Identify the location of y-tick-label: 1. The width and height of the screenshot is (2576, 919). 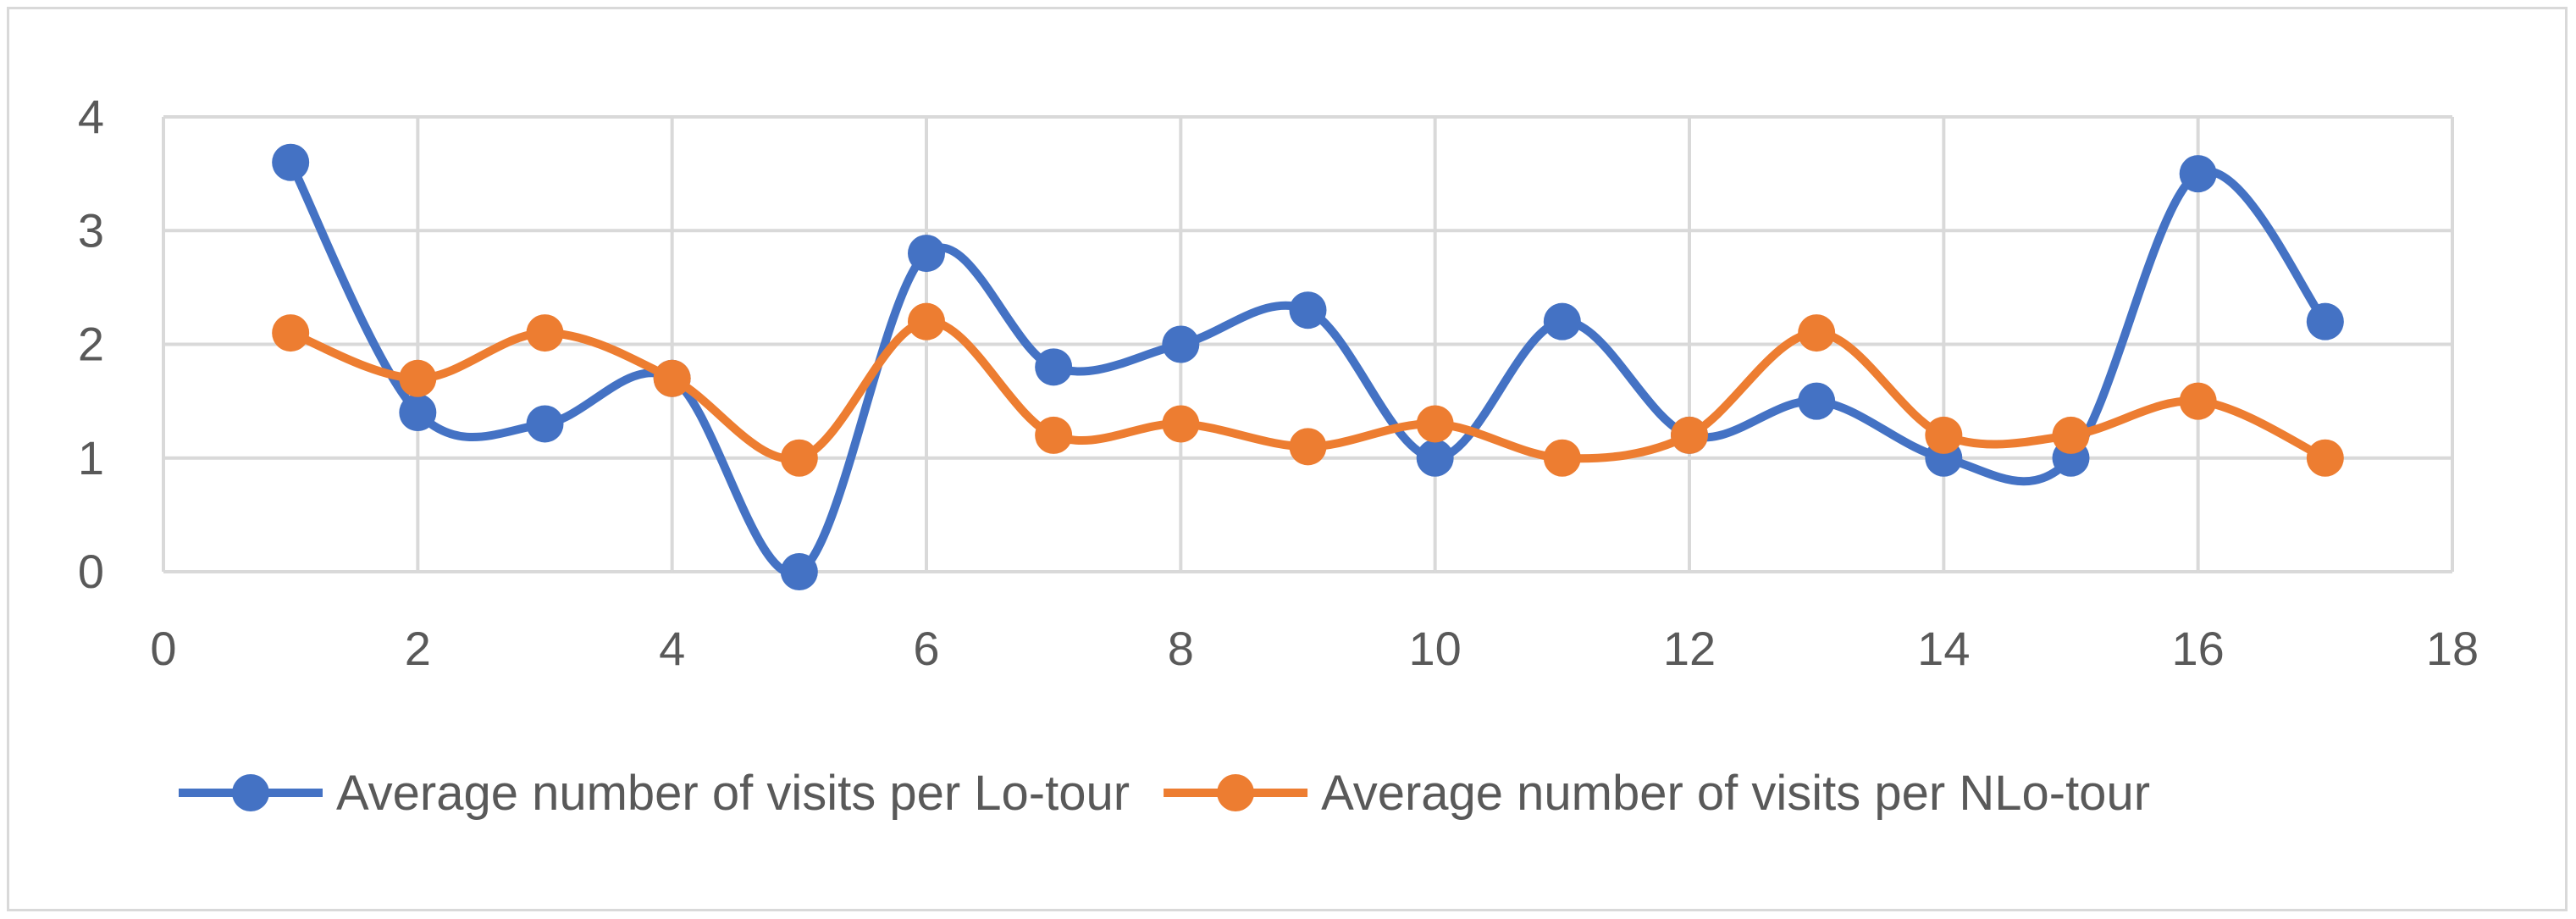
(91, 457).